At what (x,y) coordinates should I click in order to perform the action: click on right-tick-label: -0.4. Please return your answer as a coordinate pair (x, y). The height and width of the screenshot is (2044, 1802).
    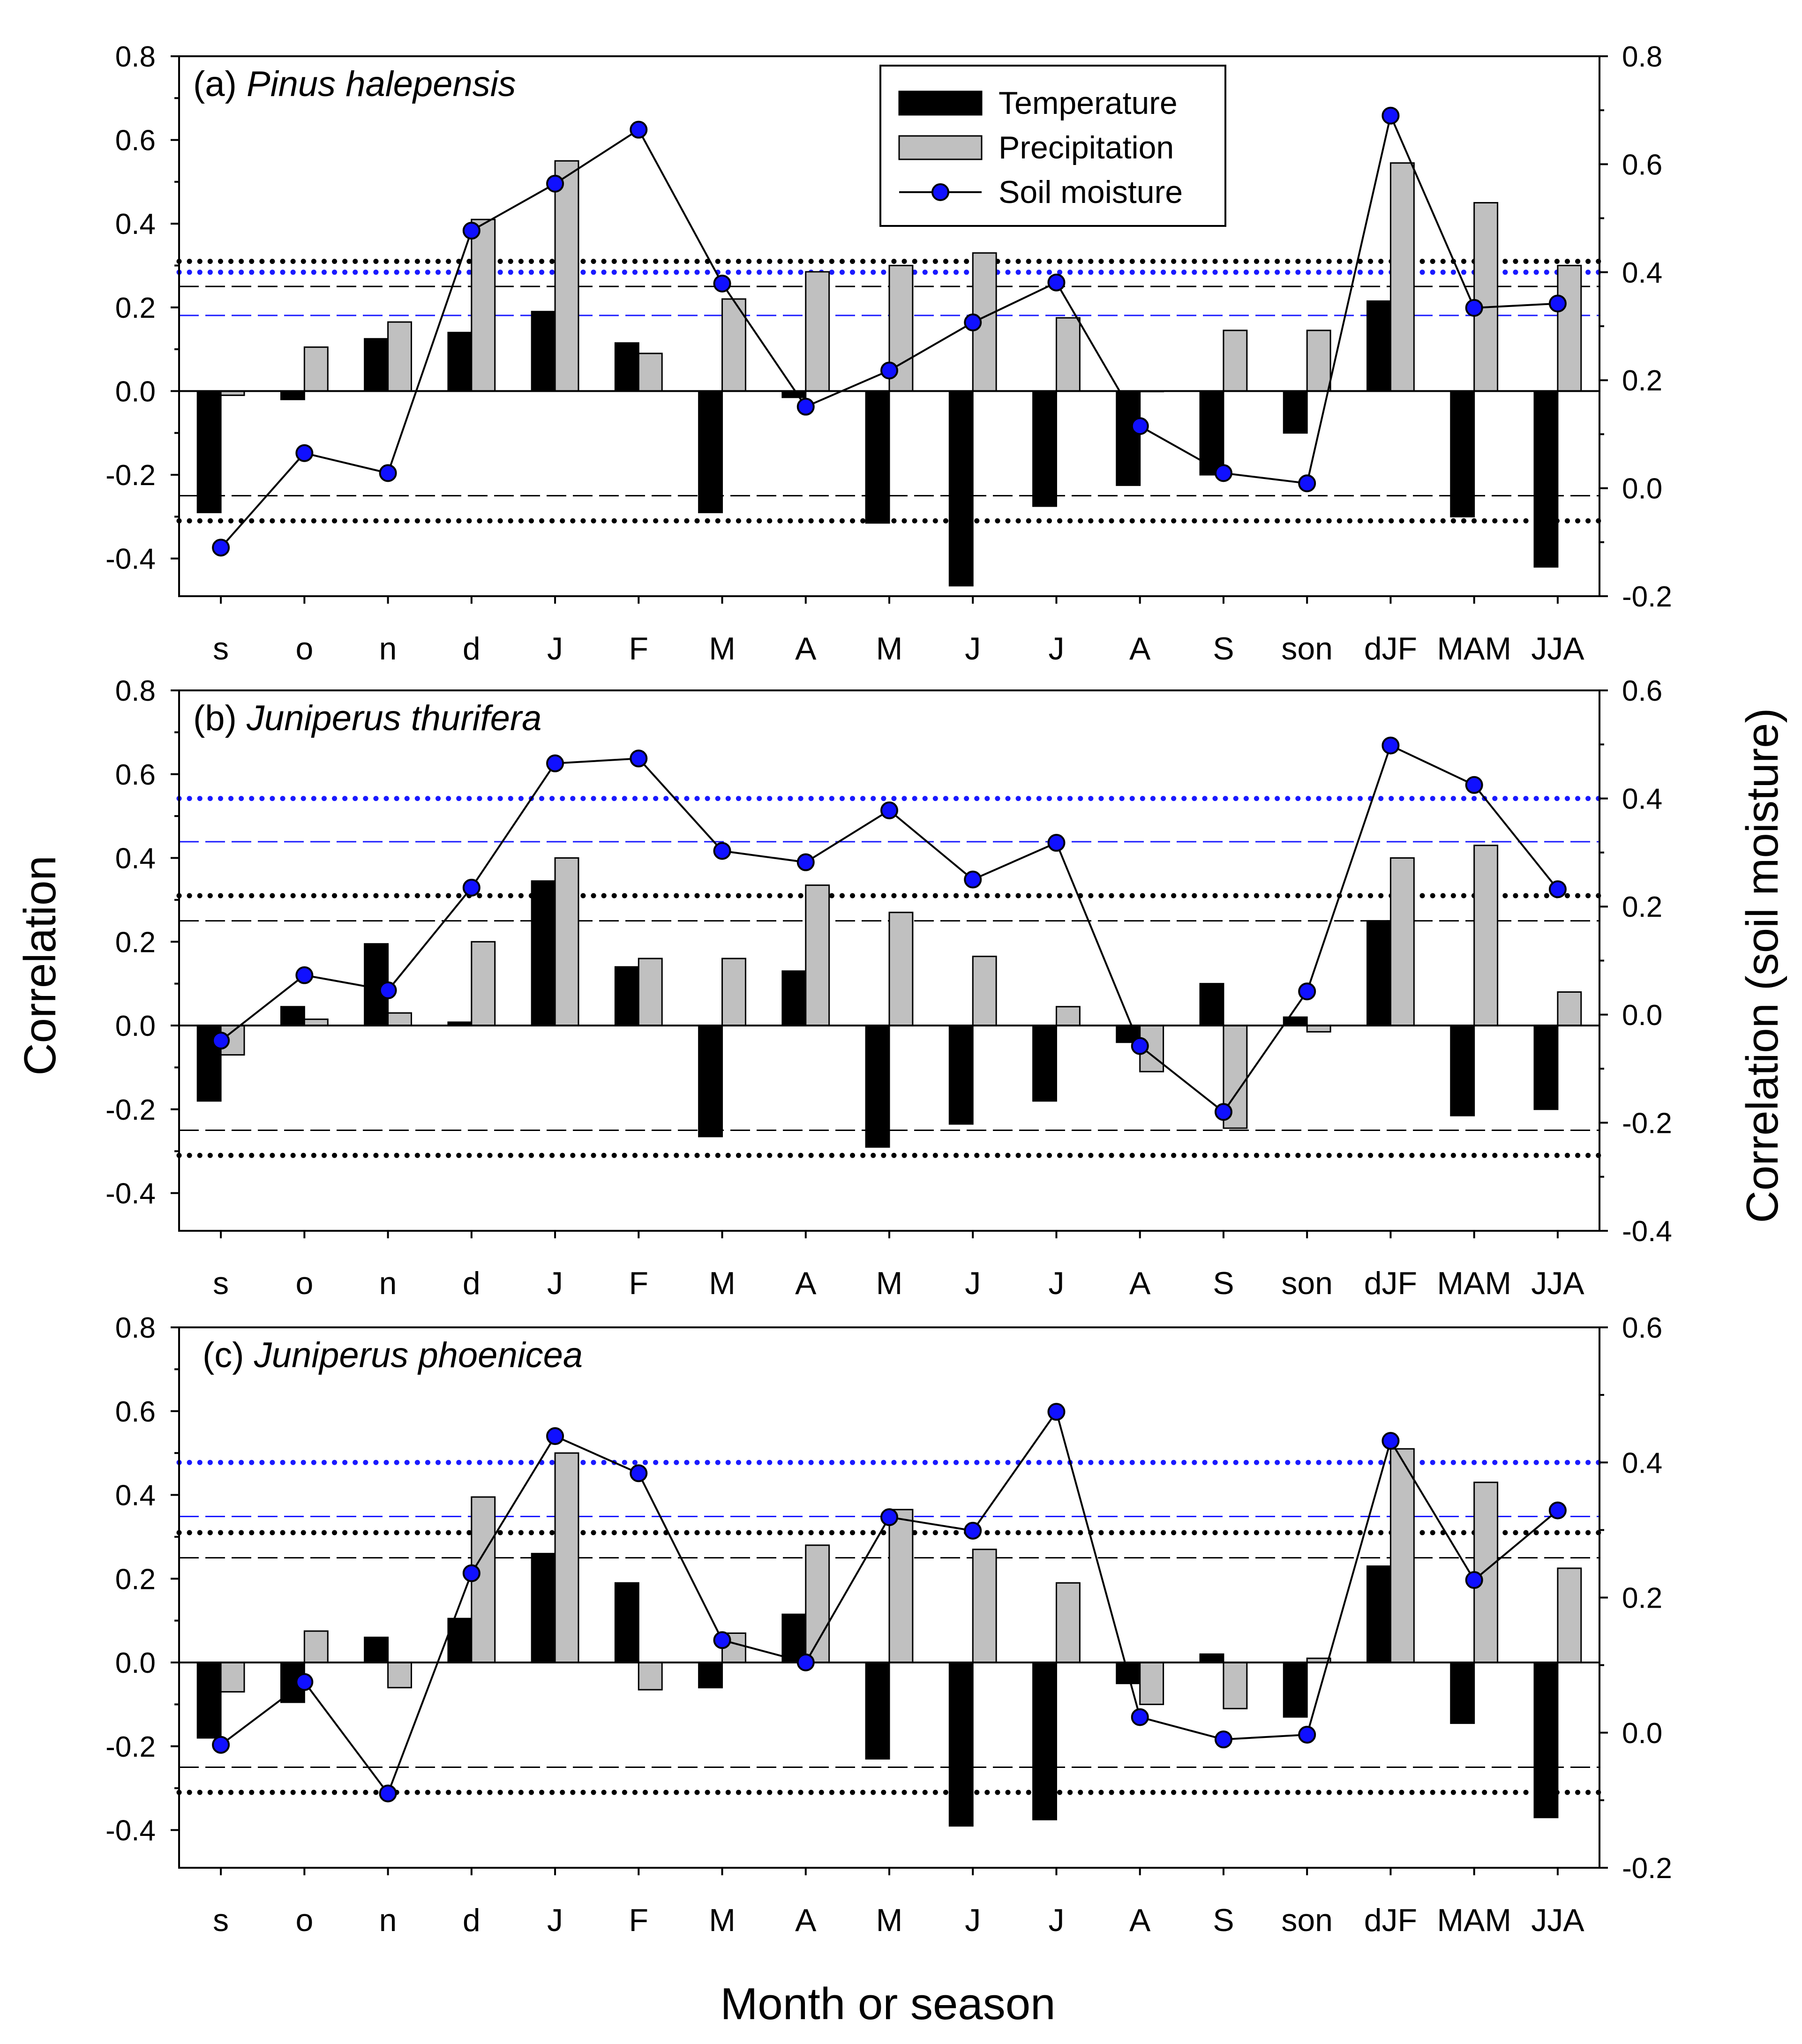
    Looking at the image, I should click on (1647, 1232).